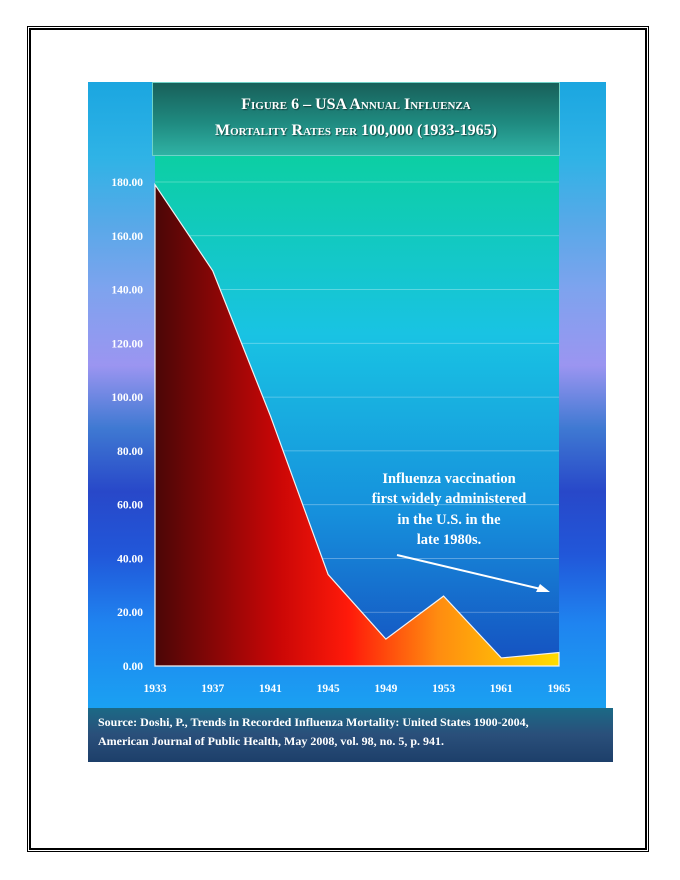 This screenshot has height=880, width=680. Describe the element at coordinates (356, 130) in the screenshot. I see `title-line-2: Mortality Rates per 100,000 (1933-1965)` at that location.